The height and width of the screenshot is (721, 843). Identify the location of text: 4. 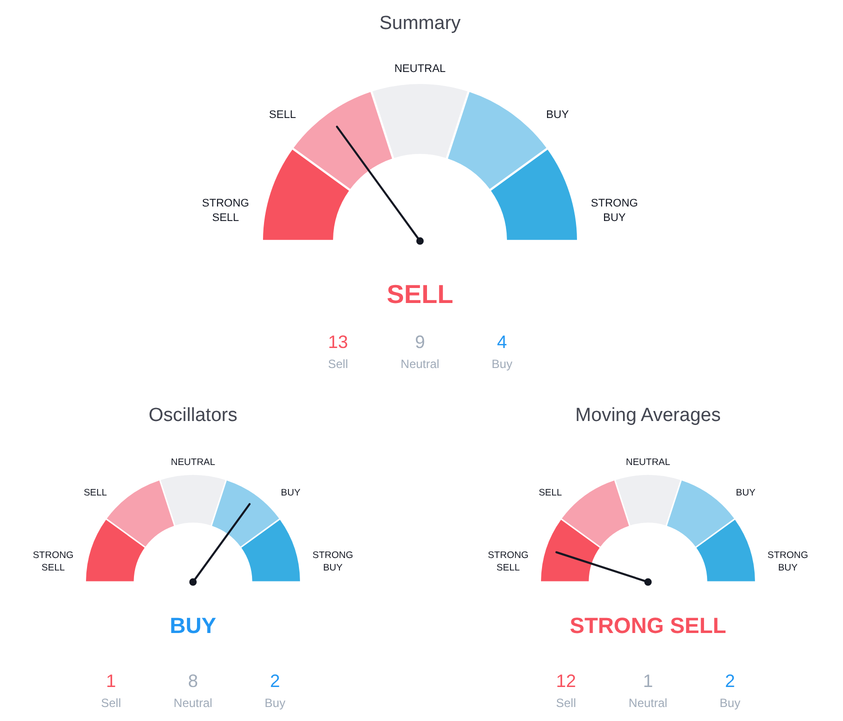
(502, 342).